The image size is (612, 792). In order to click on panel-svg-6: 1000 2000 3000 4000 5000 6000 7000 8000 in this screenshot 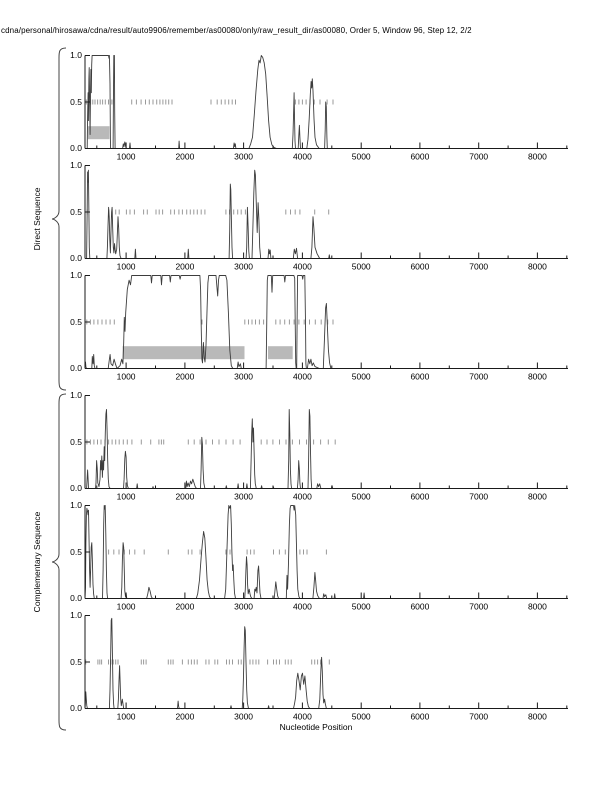, I will do `click(326, 668)`.